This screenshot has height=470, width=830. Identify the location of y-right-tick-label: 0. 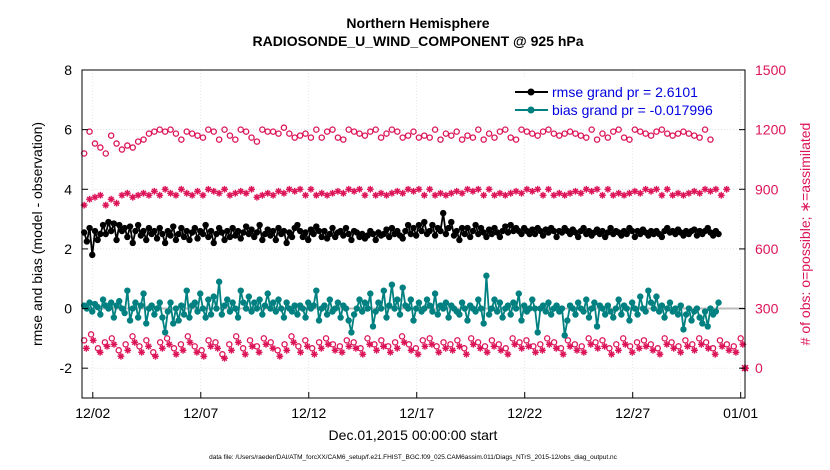
(759, 368).